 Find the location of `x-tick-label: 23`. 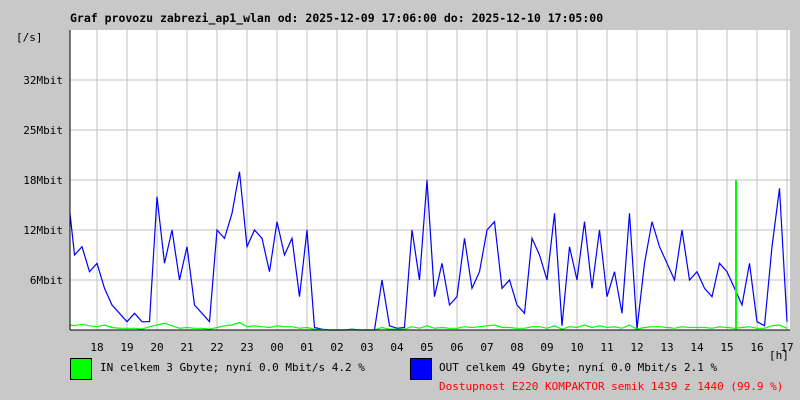

x-tick-label: 23 is located at coordinates (246, 347).